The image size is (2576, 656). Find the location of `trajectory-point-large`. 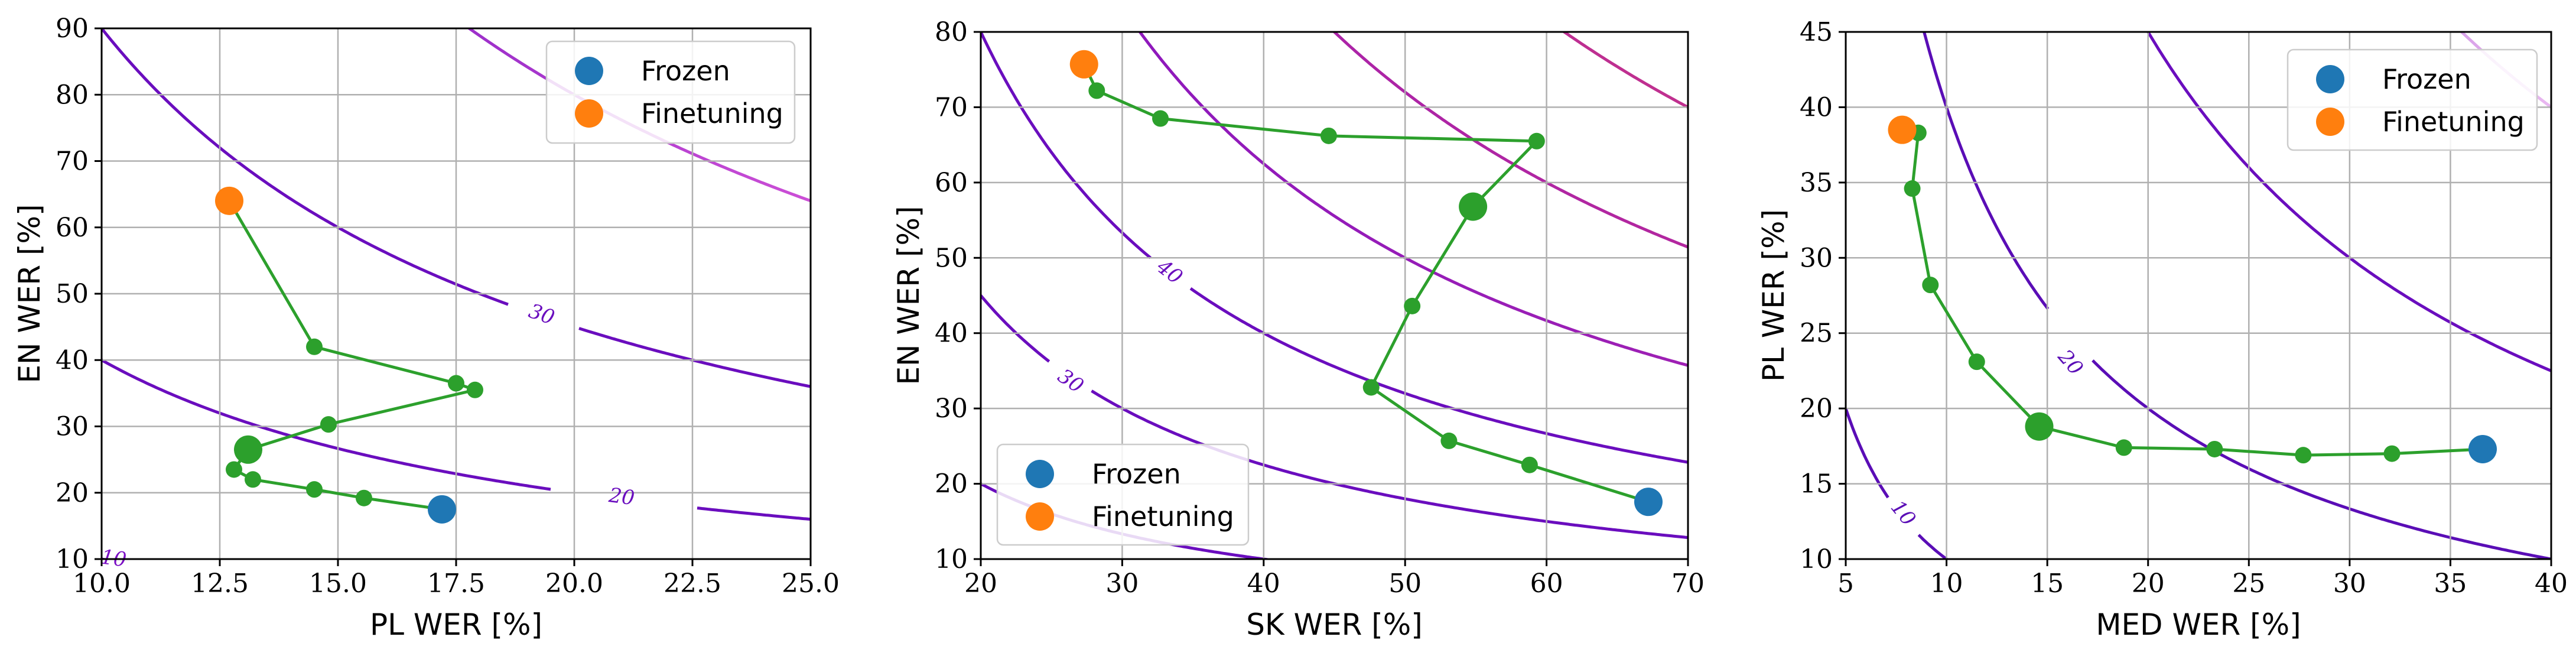

trajectory-point-large is located at coordinates (1474, 206).